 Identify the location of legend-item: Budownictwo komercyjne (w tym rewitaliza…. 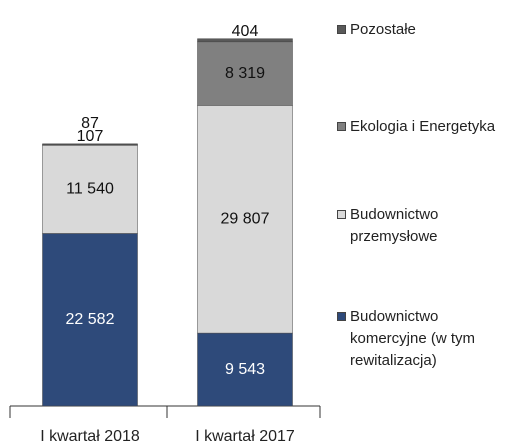
(418, 339).